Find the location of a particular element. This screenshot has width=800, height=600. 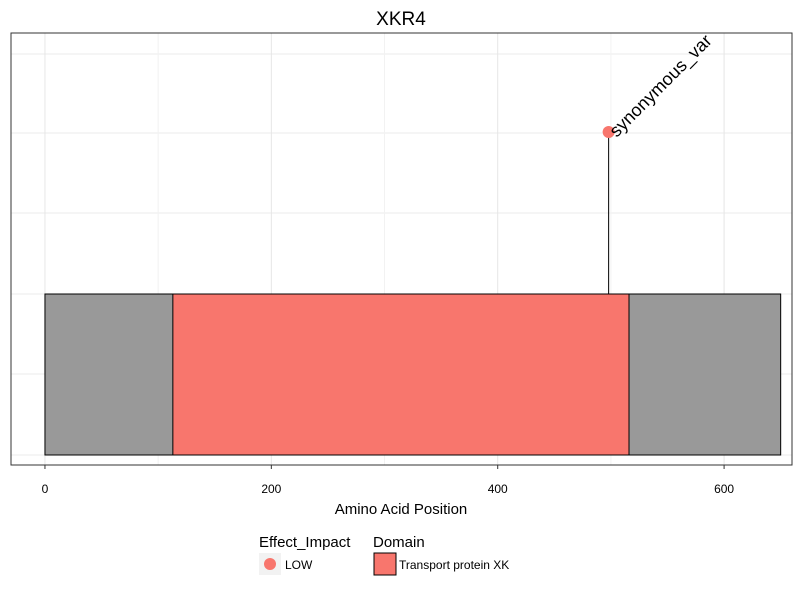

legend-title: Effect_Impact is located at coordinates (305, 542).